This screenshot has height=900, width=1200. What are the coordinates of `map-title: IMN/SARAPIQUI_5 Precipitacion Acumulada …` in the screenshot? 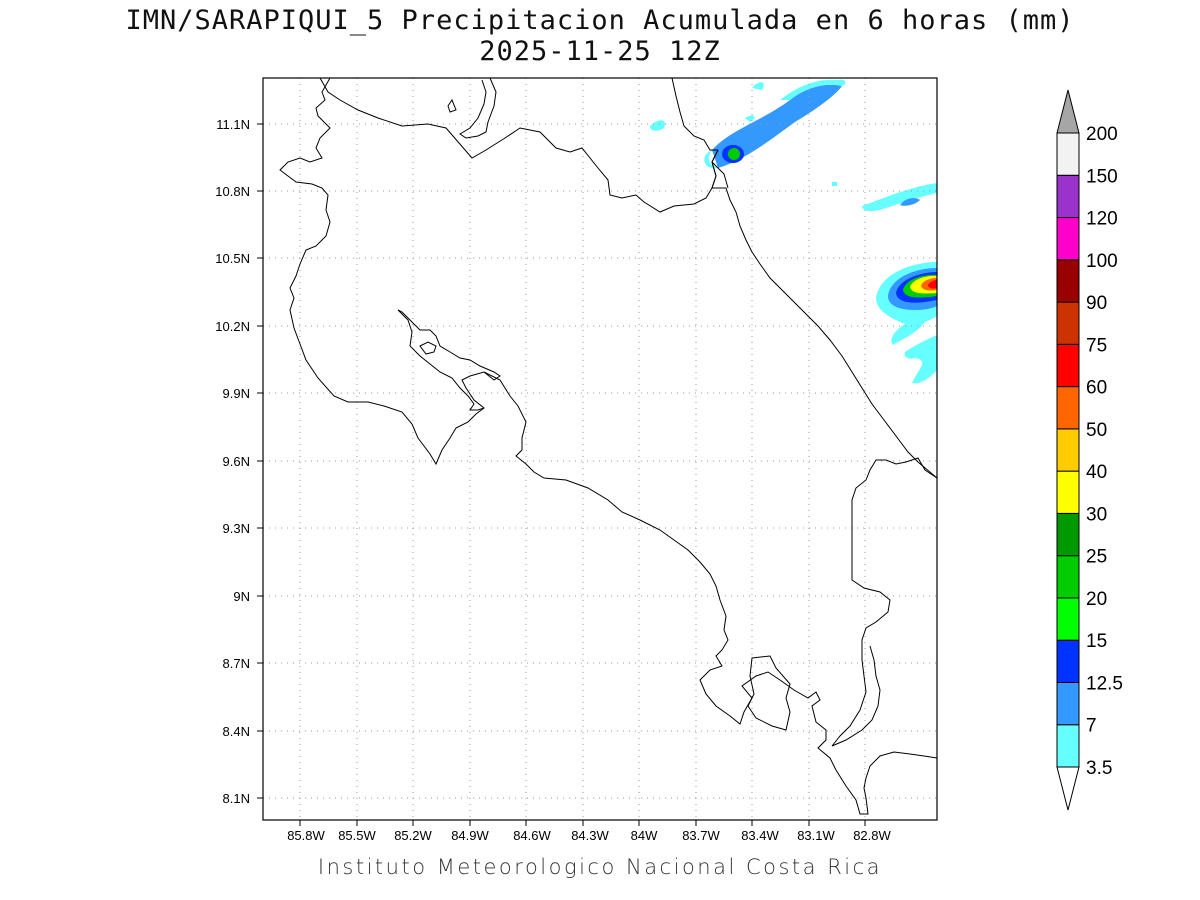 It's located at (600, 20).